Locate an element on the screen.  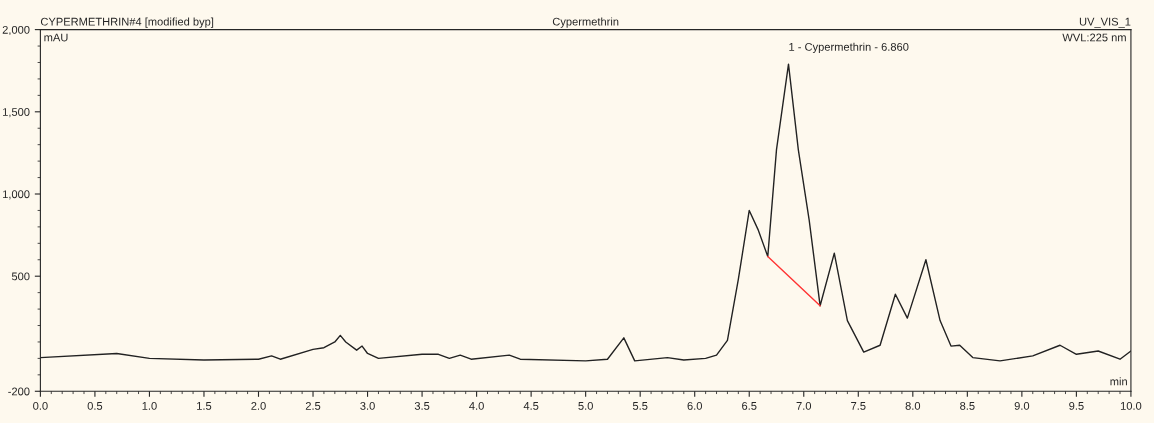
x-tick-label: 3.5 is located at coordinates (422, 405).